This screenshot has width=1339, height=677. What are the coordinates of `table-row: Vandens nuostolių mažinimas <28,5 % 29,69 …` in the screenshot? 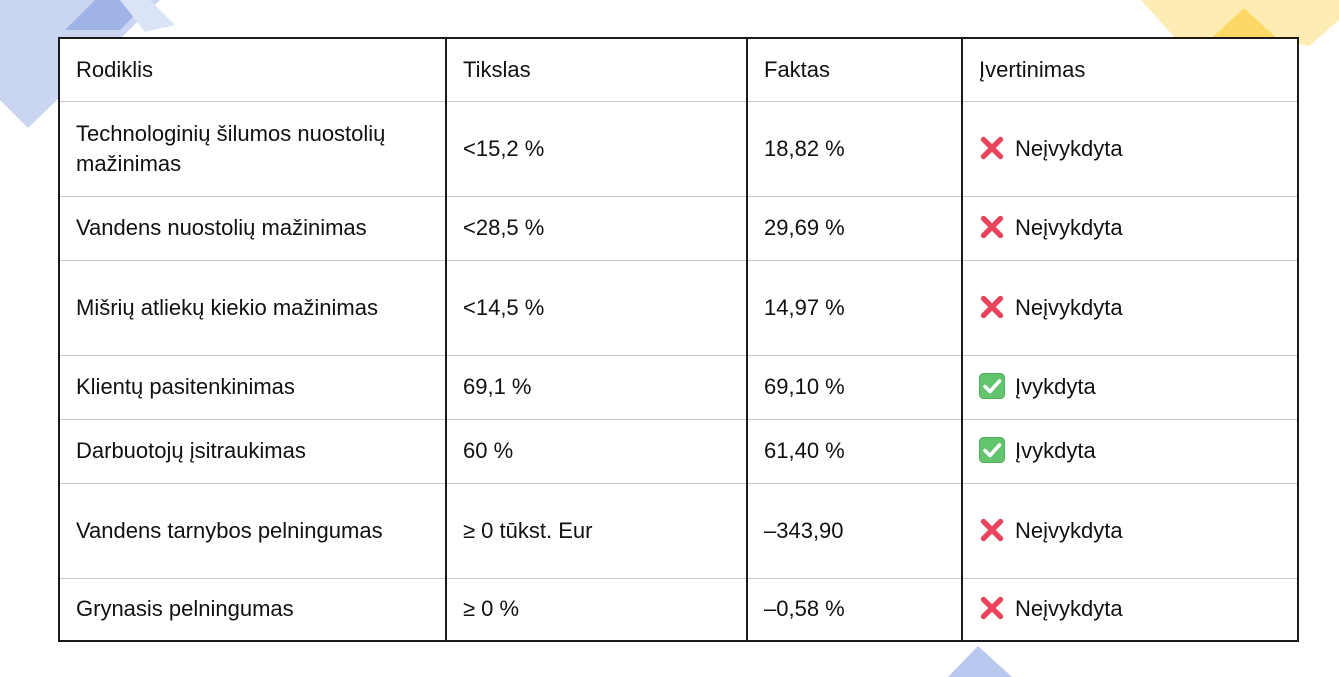 It's located at (678, 227).